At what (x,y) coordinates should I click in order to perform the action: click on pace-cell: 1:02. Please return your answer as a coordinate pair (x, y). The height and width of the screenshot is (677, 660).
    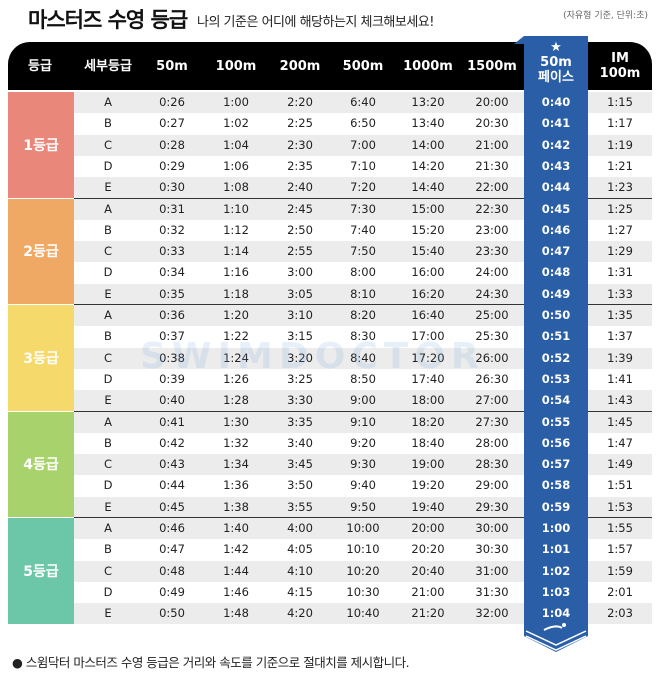
    Looking at the image, I should click on (556, 570).